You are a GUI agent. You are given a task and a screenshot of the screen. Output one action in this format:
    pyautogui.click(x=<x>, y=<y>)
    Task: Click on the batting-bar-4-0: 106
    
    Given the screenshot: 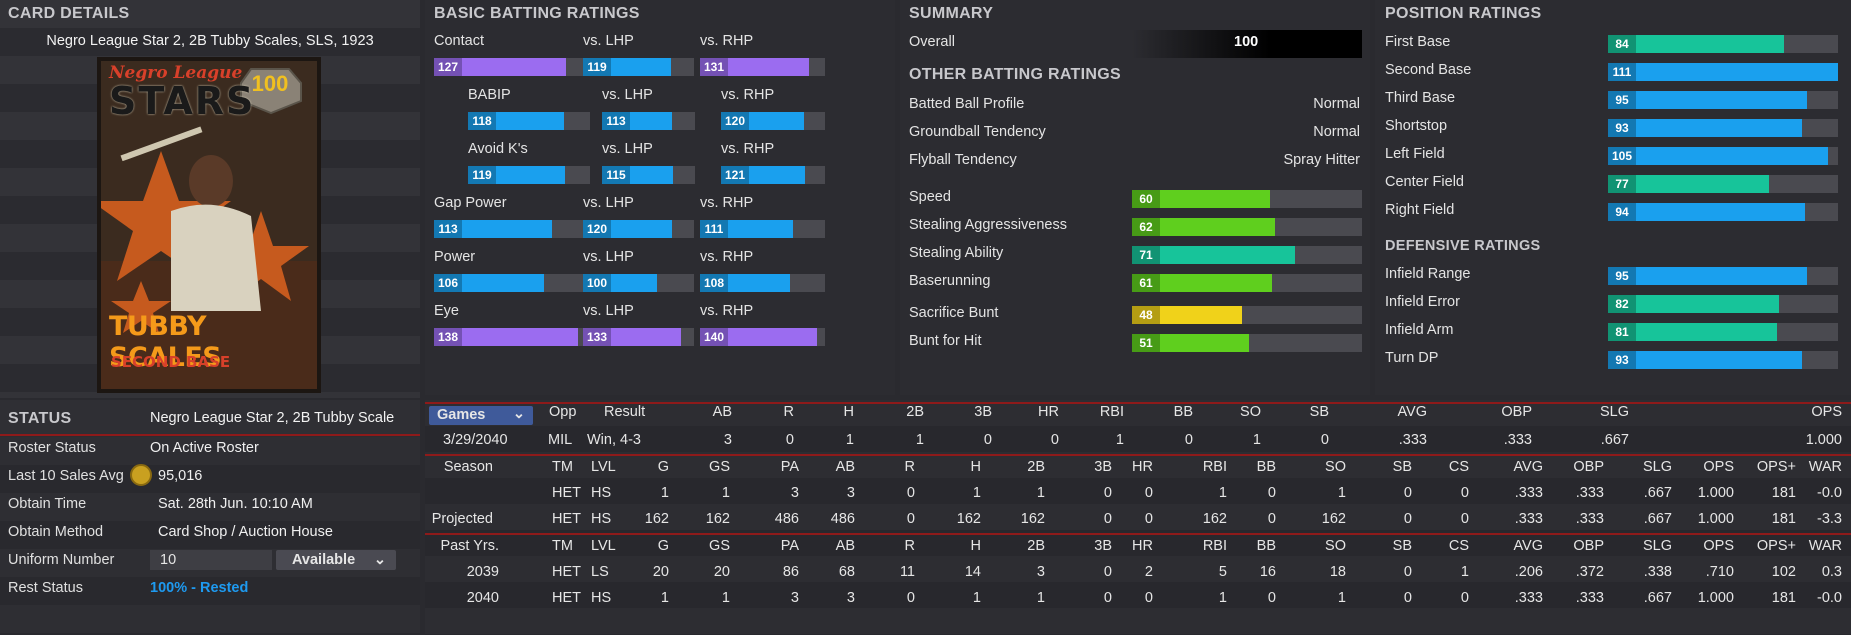 What is the action you would take?
    pyautogui.click(x=512, y=283)
    